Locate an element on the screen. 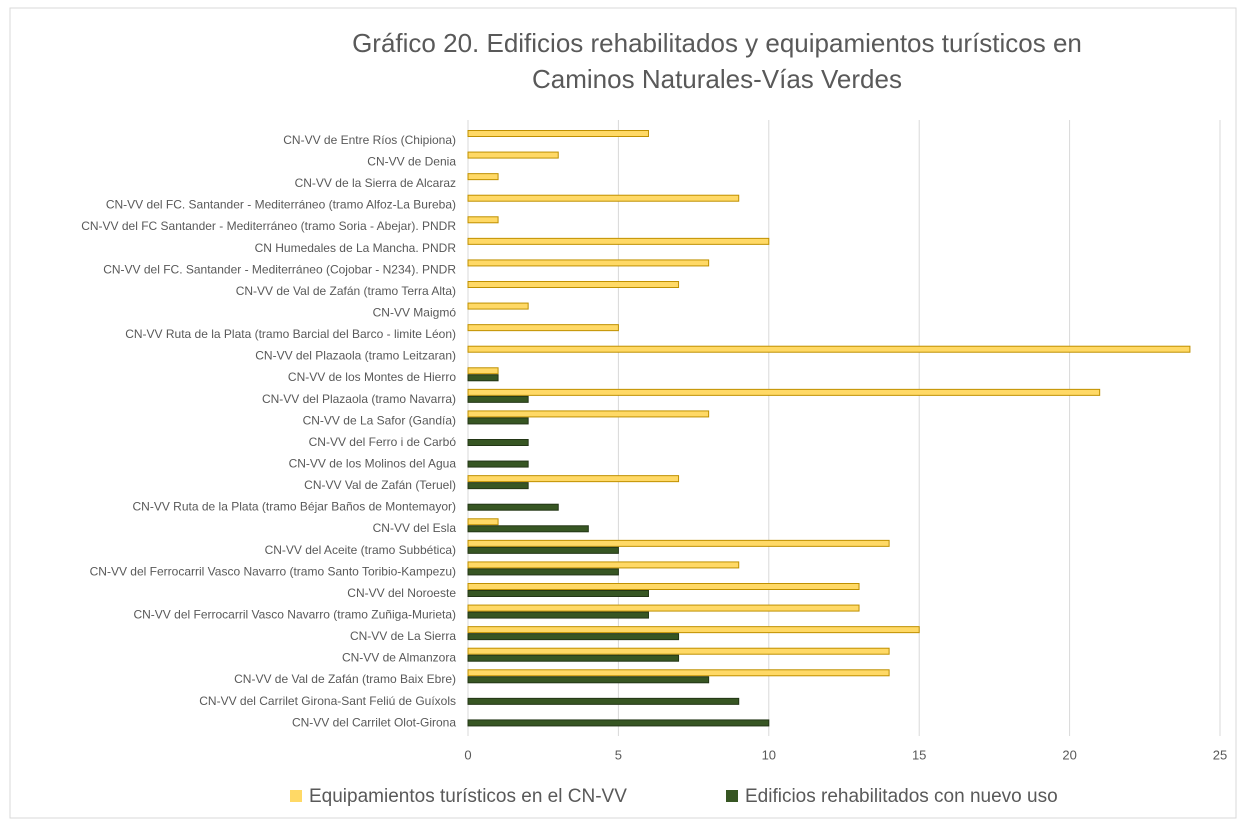 The image size is (1246, 824). y-tick-label: CN-VV de Entre Ríos (Chipiona) is located at coordinates (369, 140).